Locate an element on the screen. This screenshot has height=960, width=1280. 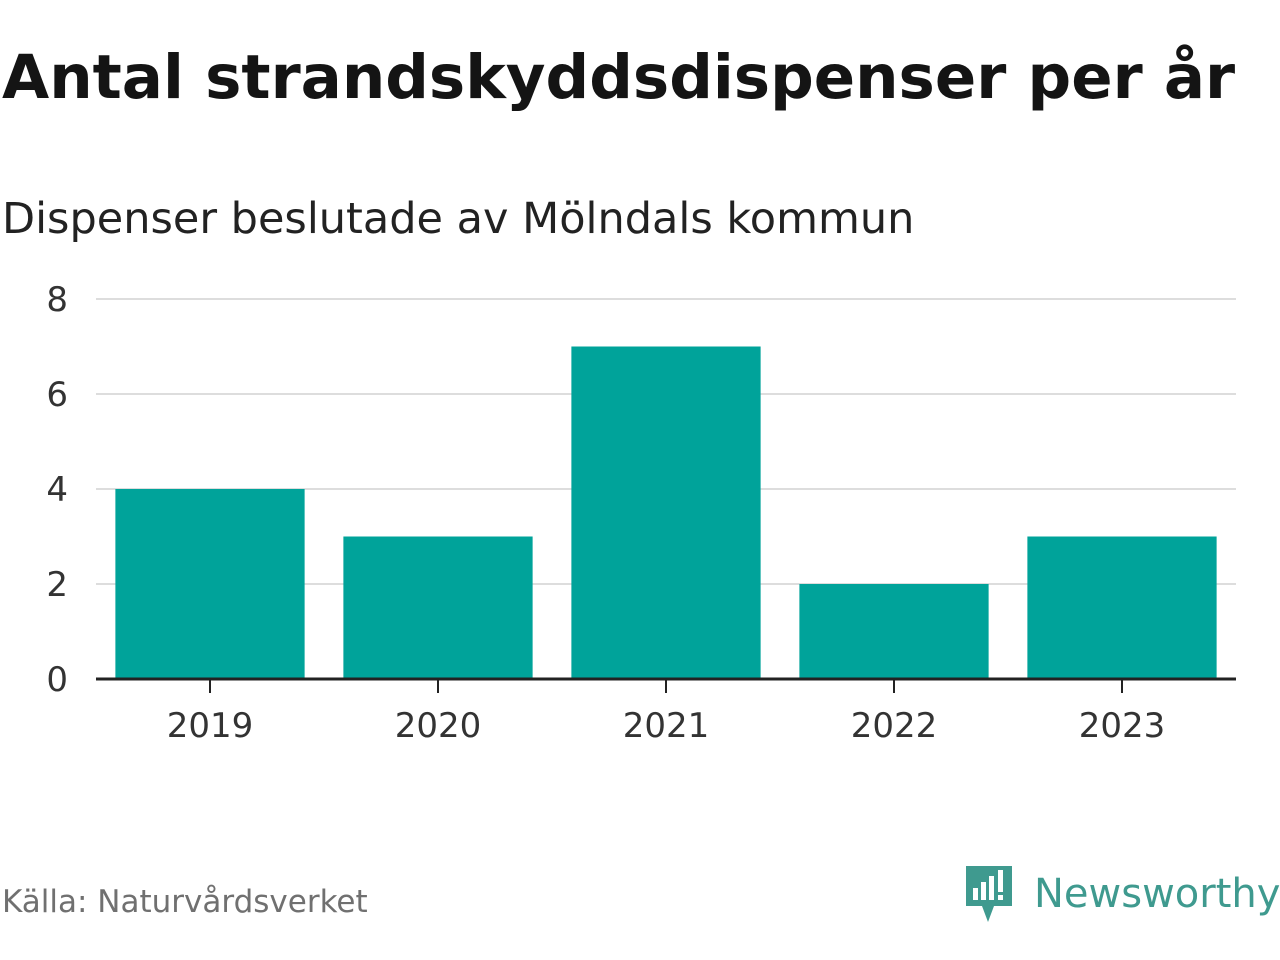
y-tick-label: 2 is located at coordinates (57, 585).